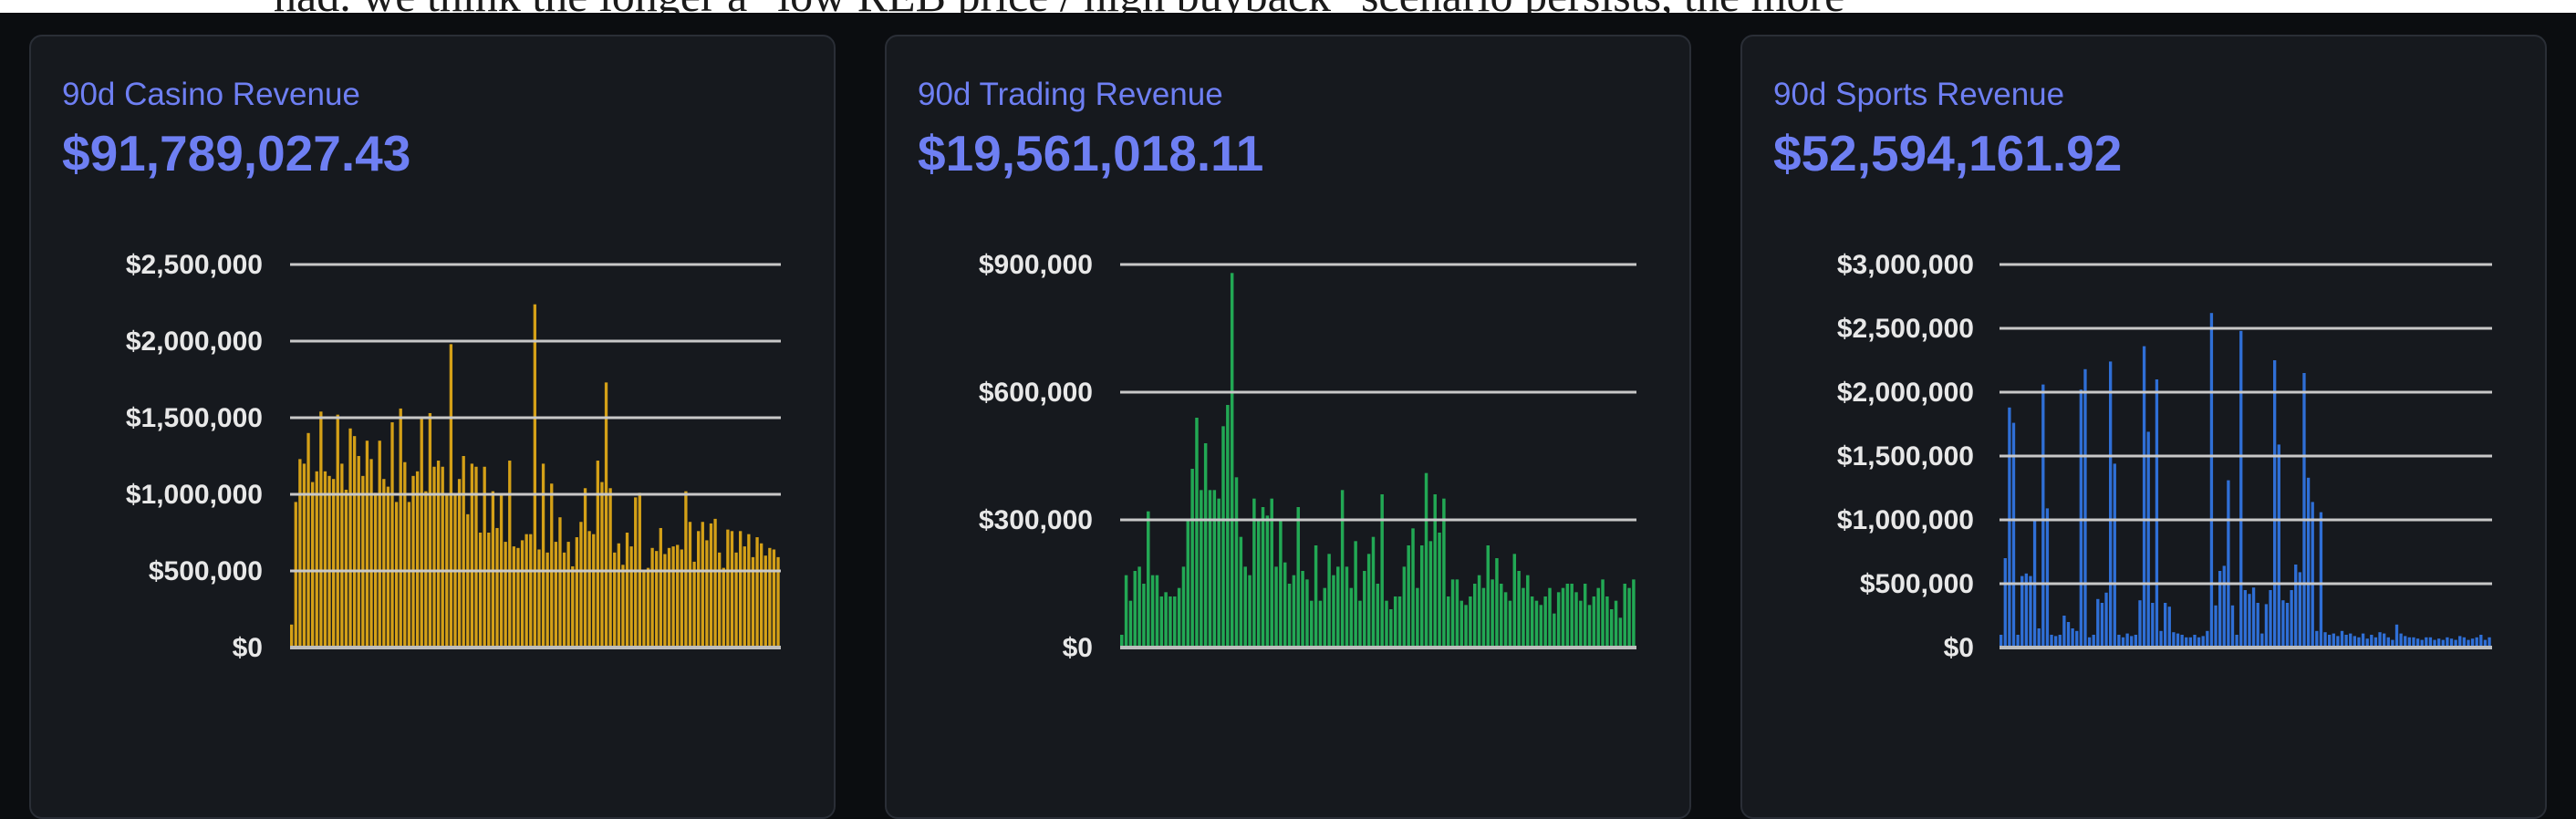  What do you see at coordinates (1905, 265) in the screenshot?
I see `y-tick-label: $3,000,000` at bounding box center [1905, 265].